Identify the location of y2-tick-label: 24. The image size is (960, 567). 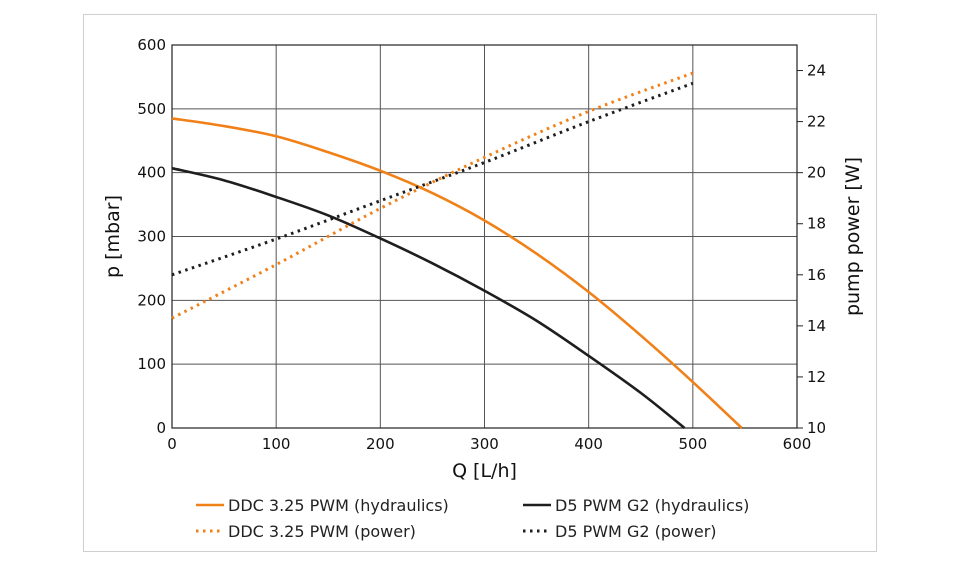
(816, 71).